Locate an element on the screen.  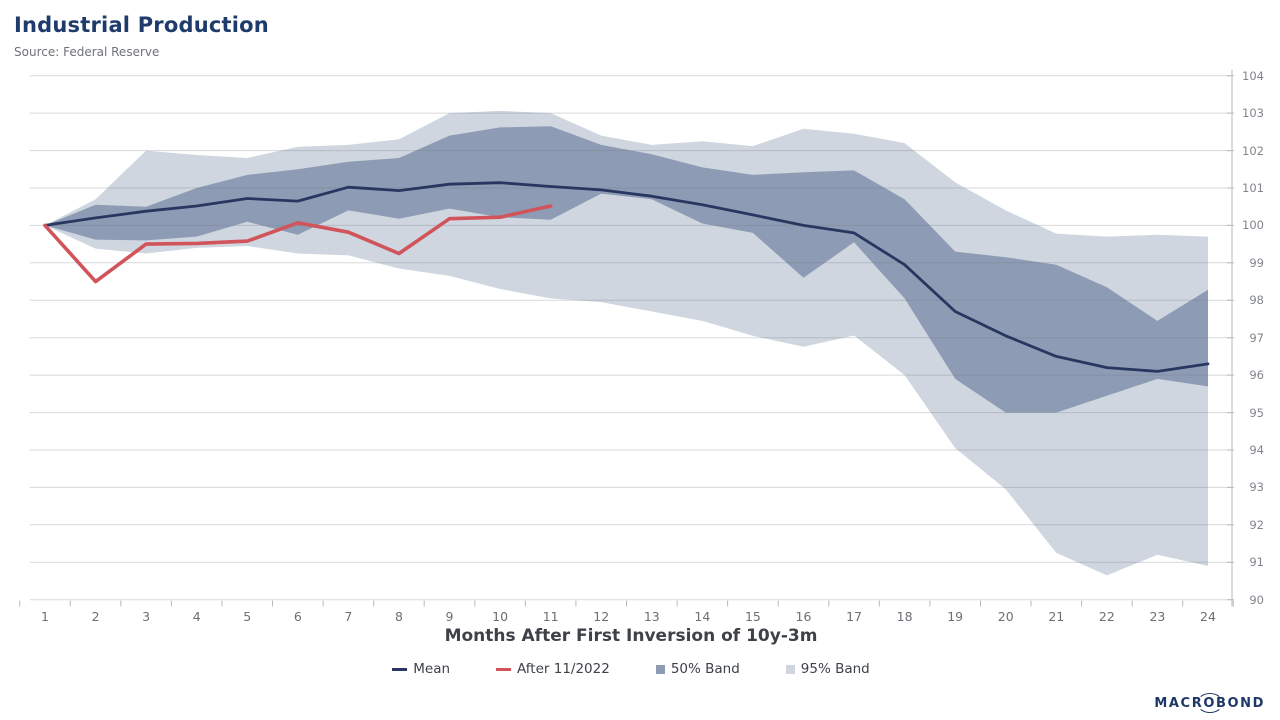
macrobond-logo: MACR OBOND is located at coordinates (1209, 702).